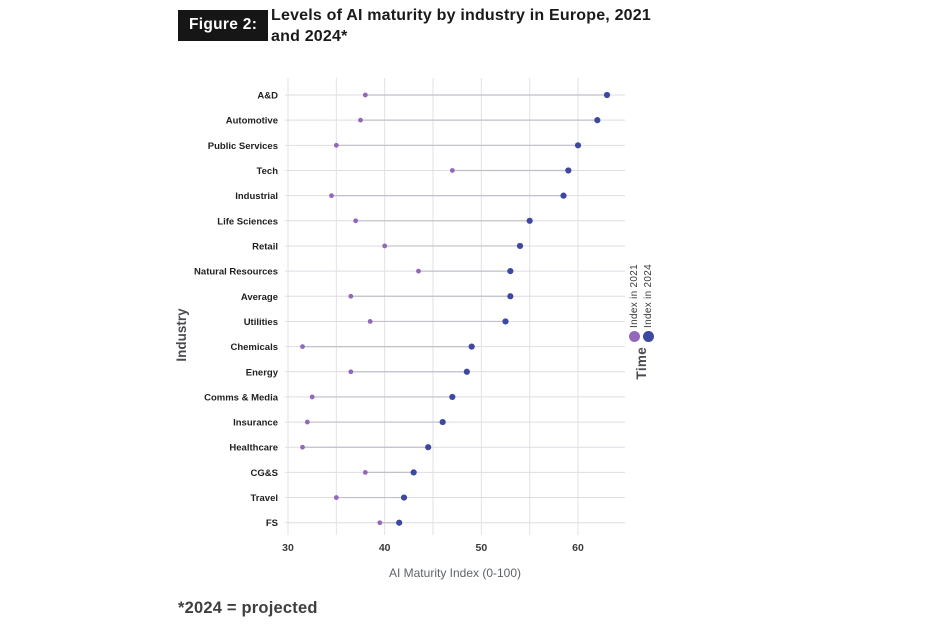 This screenshot has height=624, width=950. I want to click on category-label: Tech, so click(268, 171).